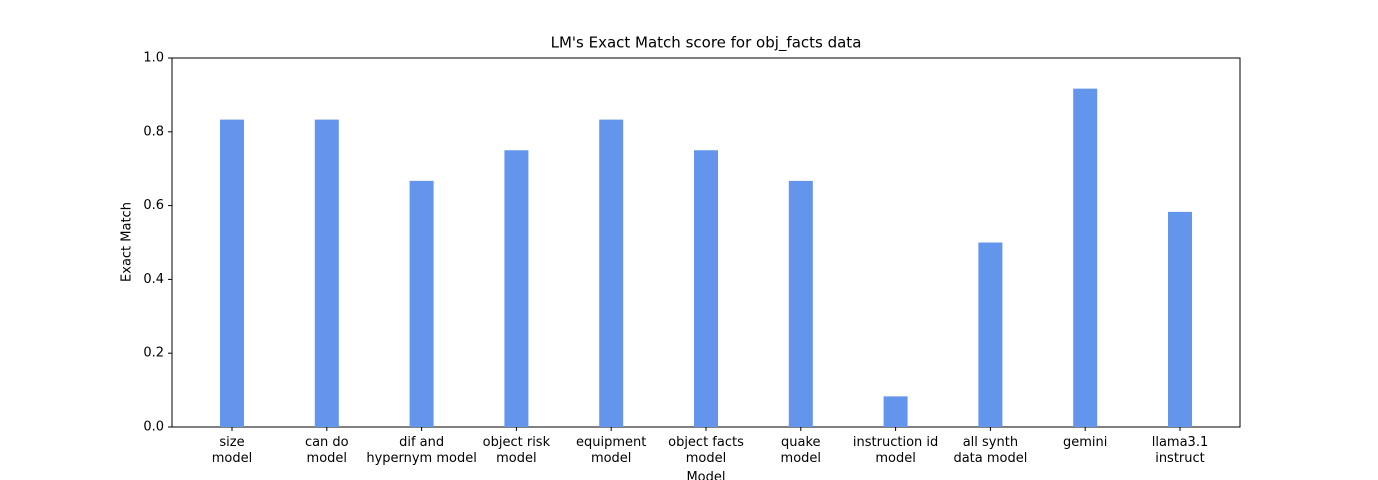  Describe the element at coordinates (1180, 450) in the screenshot. I see `x-tick-label: llama3.1 instruct` at that location.